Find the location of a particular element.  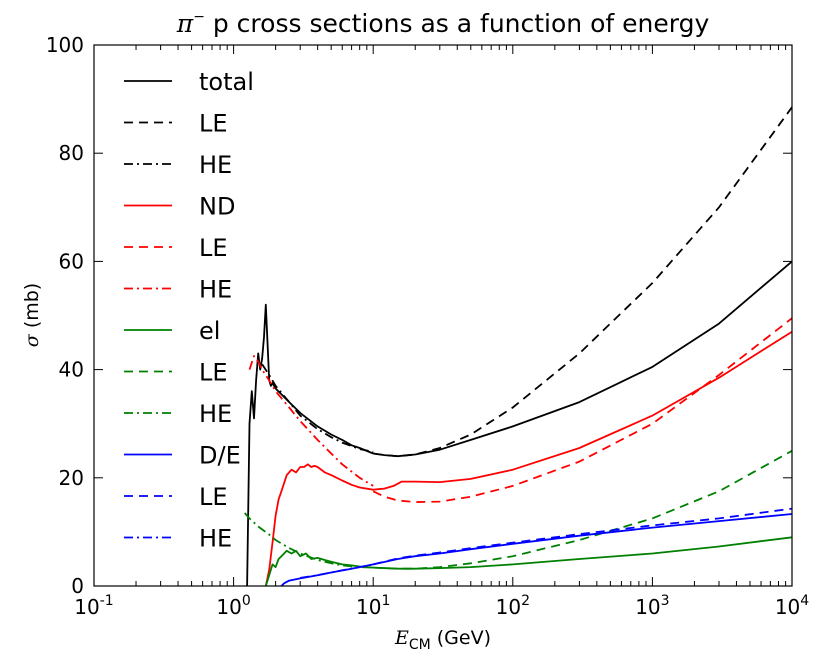

legend-label-5: HE is located at coordinates (215, 290).